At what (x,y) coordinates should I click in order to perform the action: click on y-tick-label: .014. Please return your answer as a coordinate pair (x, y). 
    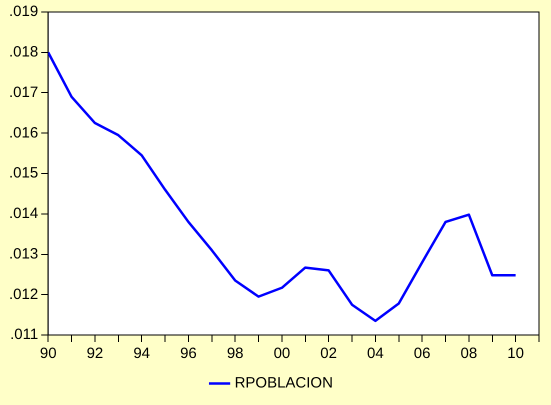
    Looking at the image, I should click on (23, 213).